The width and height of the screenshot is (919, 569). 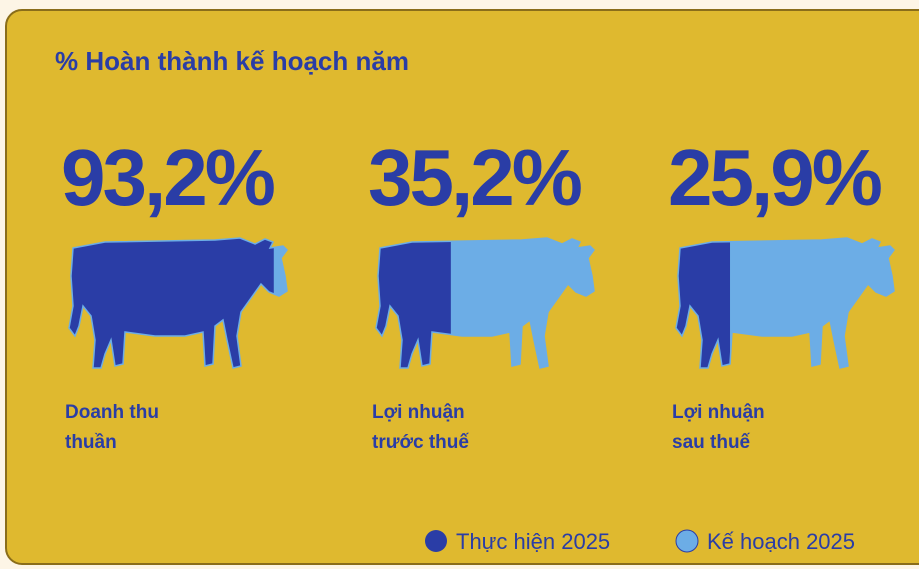 I want to click on category-label: Doanh thu thuần, so click(x=112, y=427).